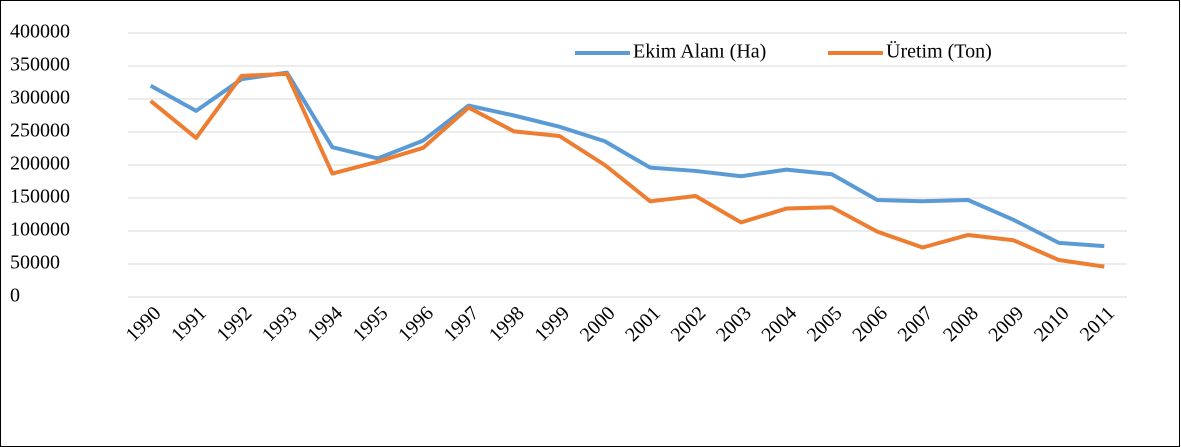  I want to click on legend-label: Üretim (Ton), so click(939, 51).